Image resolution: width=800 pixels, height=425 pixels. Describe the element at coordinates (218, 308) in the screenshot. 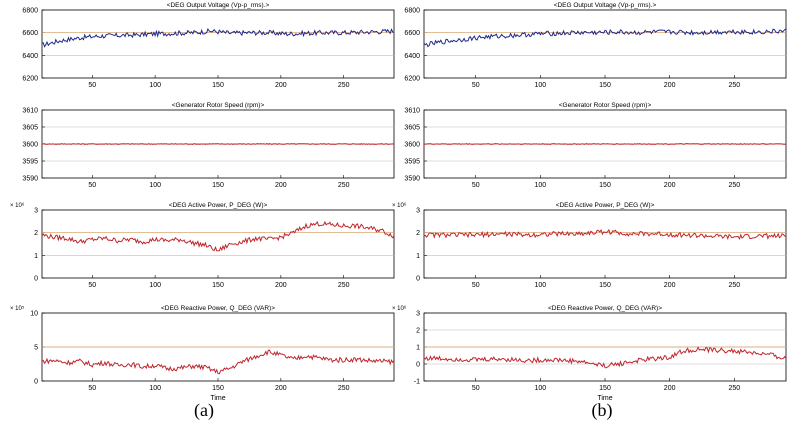

I see `chart-a-4-title: <DEG Reactive Power, Q_DEG (VAR)>` at that location.